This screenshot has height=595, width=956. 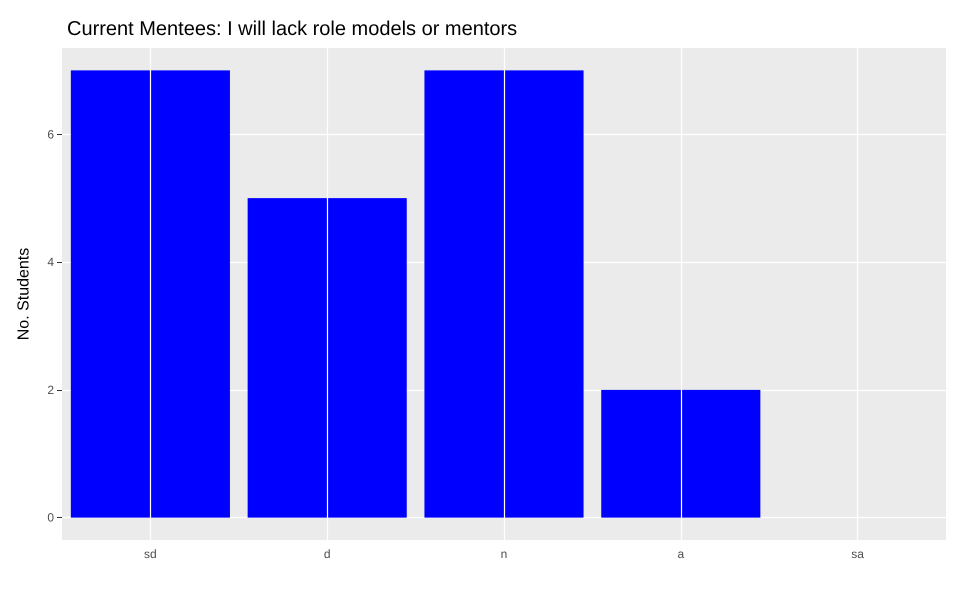 What do you see at coordinates (504, 554) in the screenshot?
I see `x-tick-label: n` at bounding box center [504, 554].